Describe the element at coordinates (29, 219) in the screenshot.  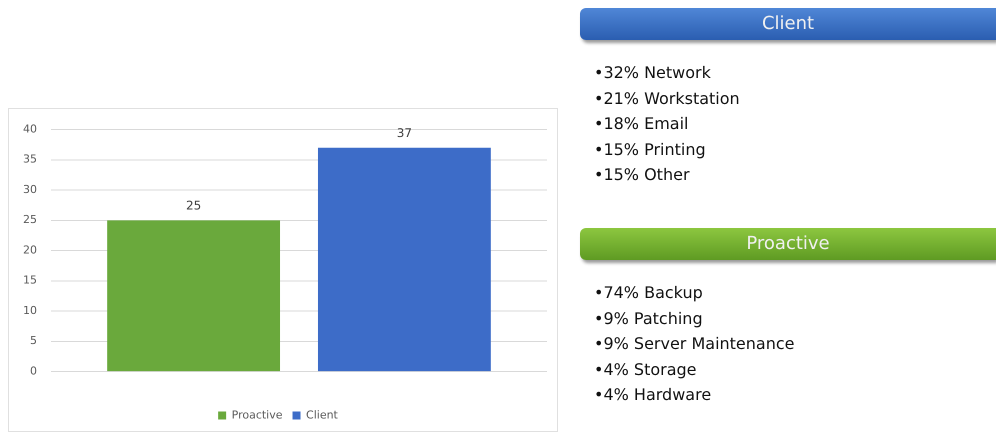
I see `y-tick-label: 25` at that location.